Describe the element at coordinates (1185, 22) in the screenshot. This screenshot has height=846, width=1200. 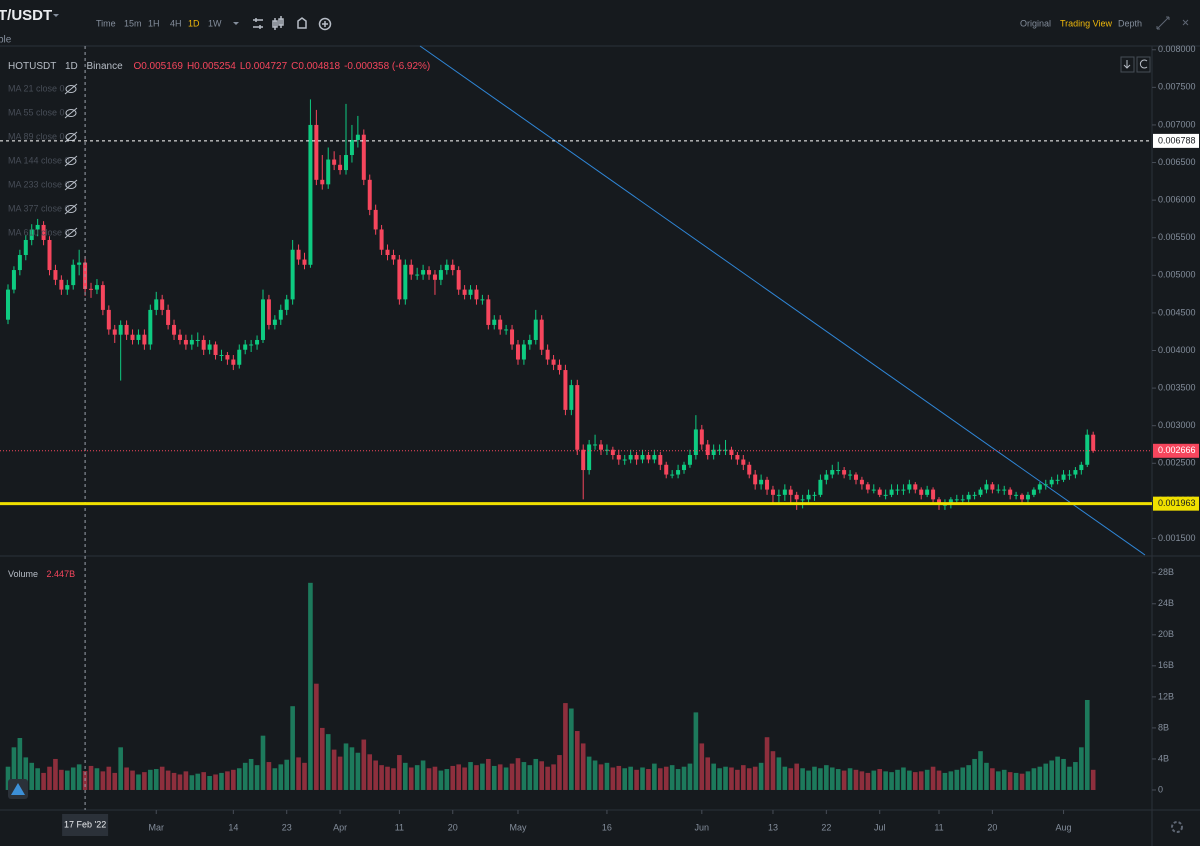
I see `close-icon` at that location.